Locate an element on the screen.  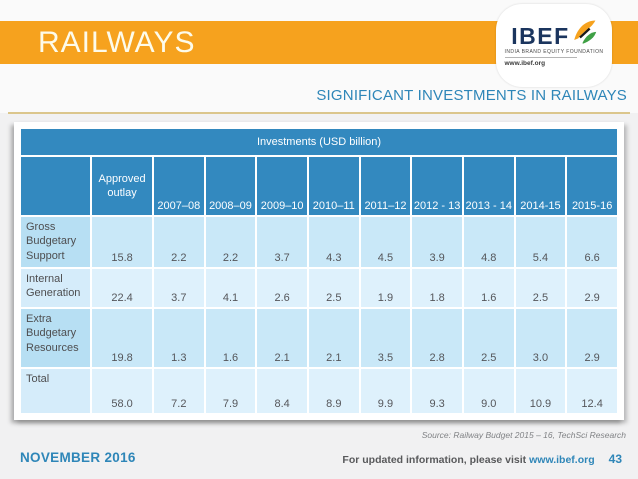
cell: 4.3 is located at coordinates (333, 242).